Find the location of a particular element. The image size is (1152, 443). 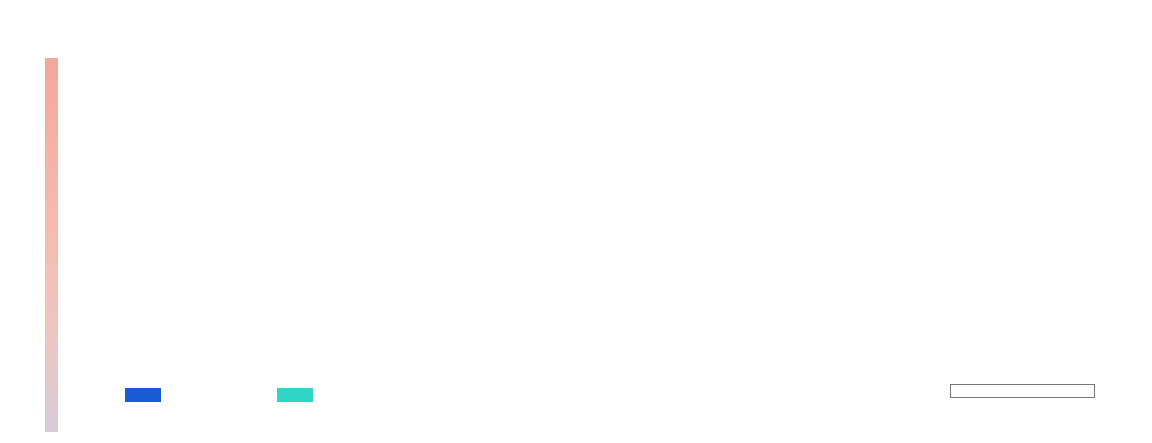

rain-legend-swatch is located at coordinates (143, 395).